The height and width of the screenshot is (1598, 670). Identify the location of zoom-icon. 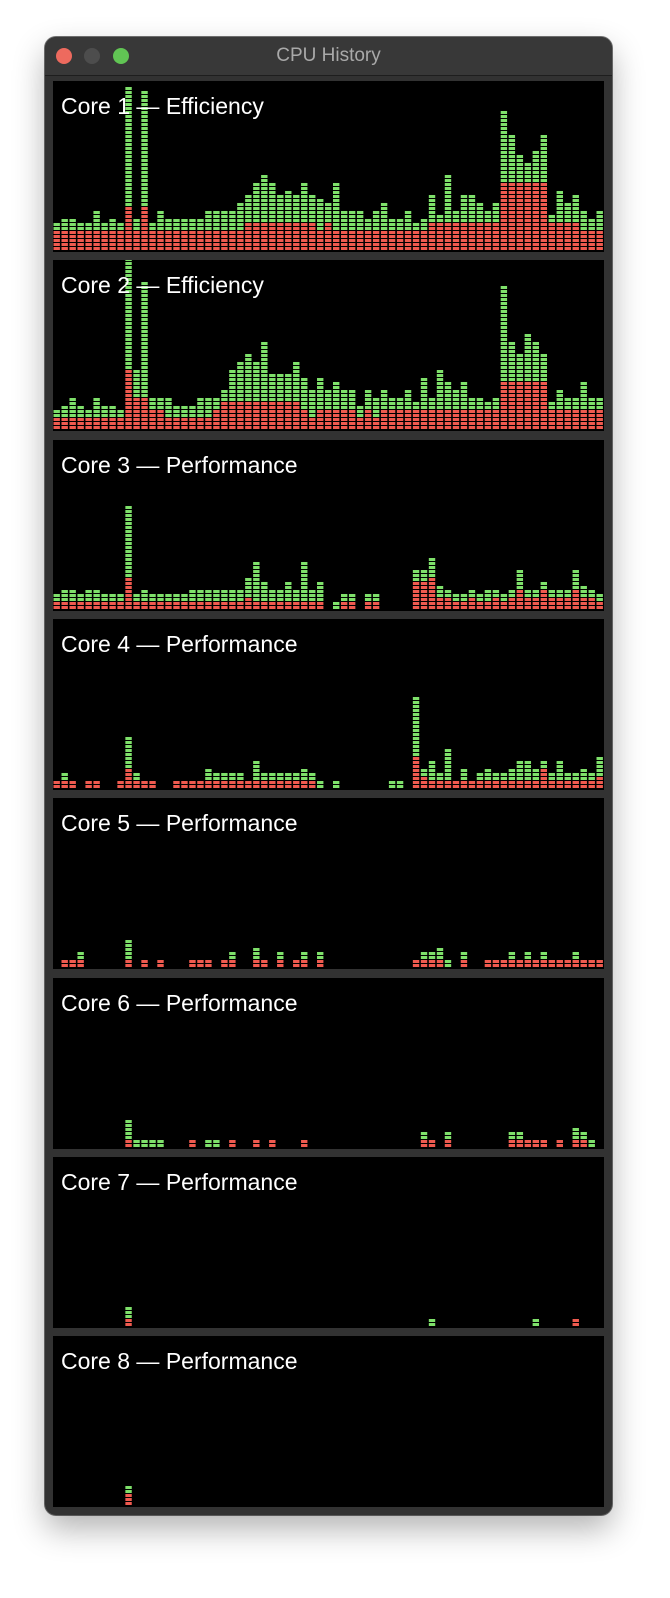
(121, 56).